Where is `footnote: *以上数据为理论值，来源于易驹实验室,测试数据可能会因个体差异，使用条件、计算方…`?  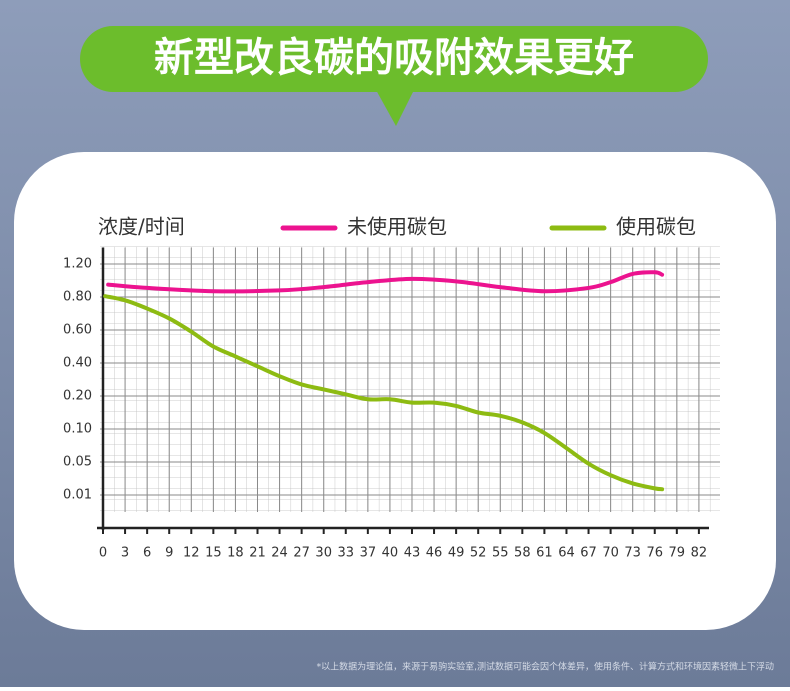
footnote: *以上数据为理论值，来源于易驹实验室,测试数据可能会因个体差异，使用条件、计算方… is located at coordinates (545, 667).